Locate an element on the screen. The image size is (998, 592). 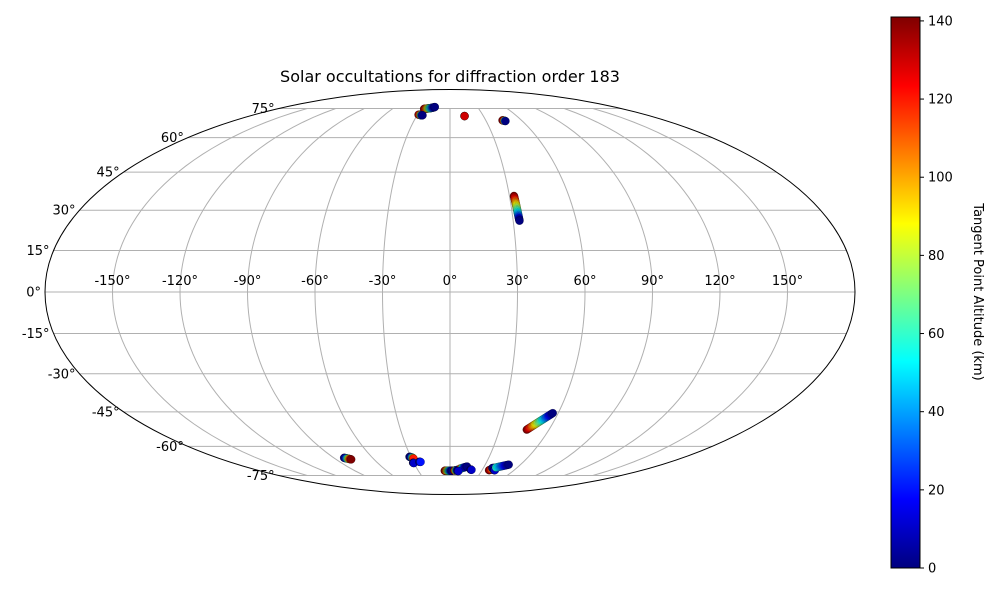
colorbar-tick-label: 140 is located at coordinates (940, 21).